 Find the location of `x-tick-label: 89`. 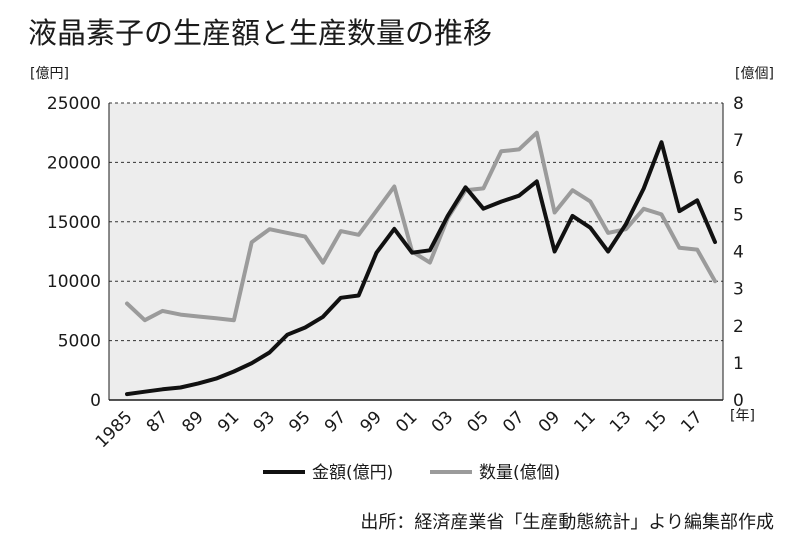

x-tick-label: 89 is located at coordinates (192, 421).